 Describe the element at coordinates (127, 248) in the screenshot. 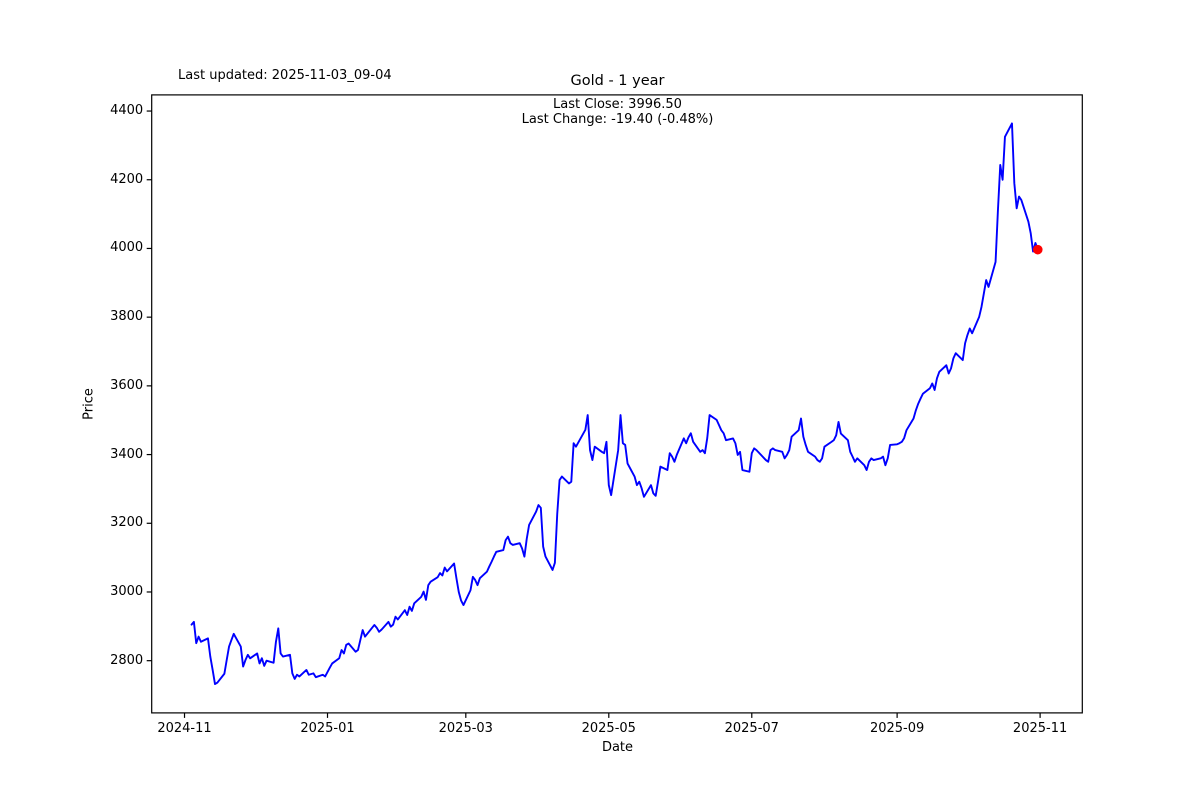

I see `y-tick-label: 4000` at that location.